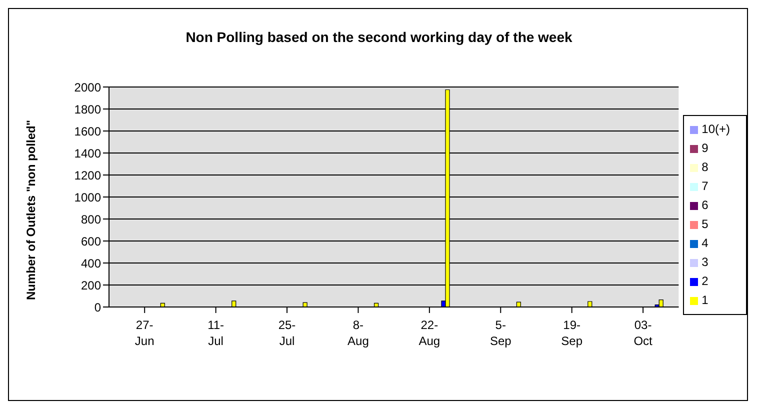 The height and width of the screenshot is (409, 758). What do you see at coordinates (501, 333) in the screenshot?
I see `x-tick-label: 5-Sep` at bounding box center [501, 333].